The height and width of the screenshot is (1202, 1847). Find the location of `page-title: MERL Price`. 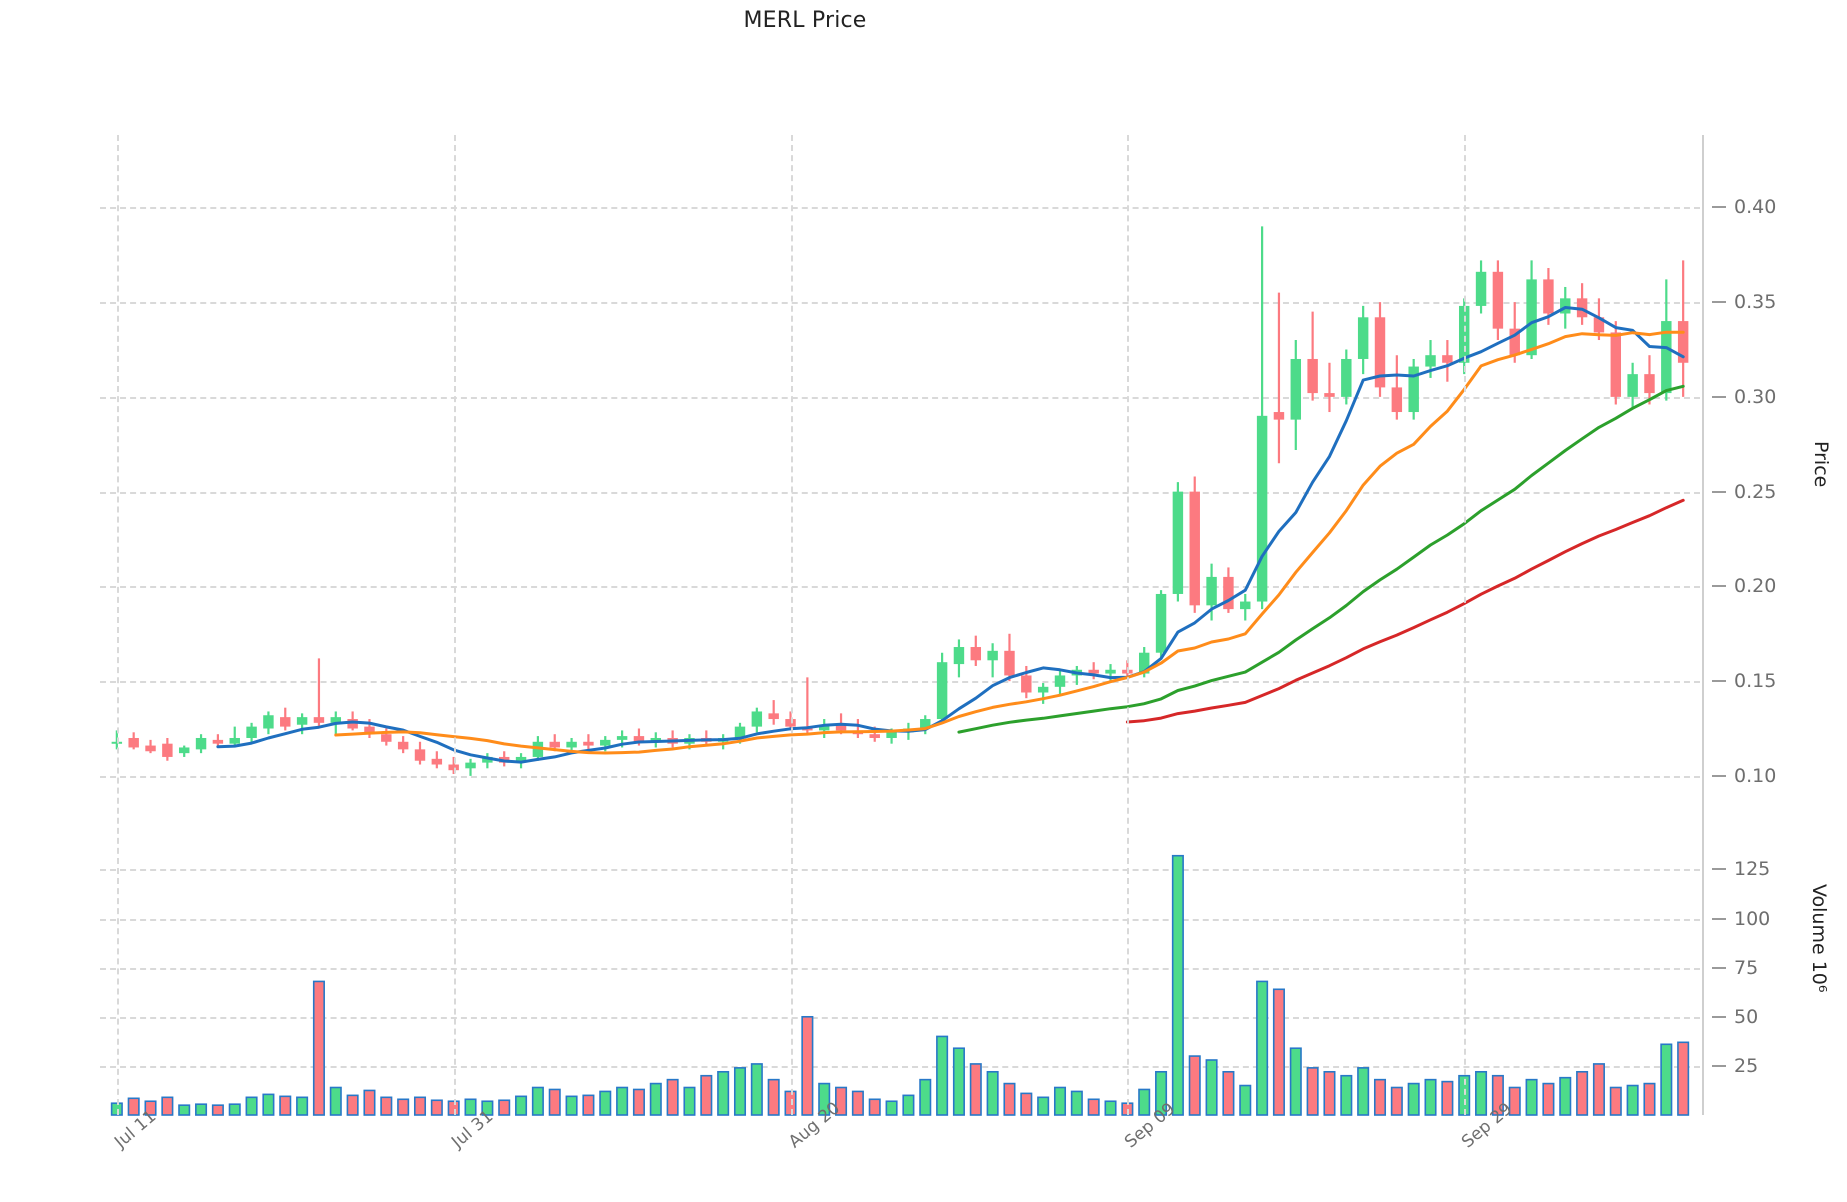

page-title: MERL Price is located at coordinates (805, 20).